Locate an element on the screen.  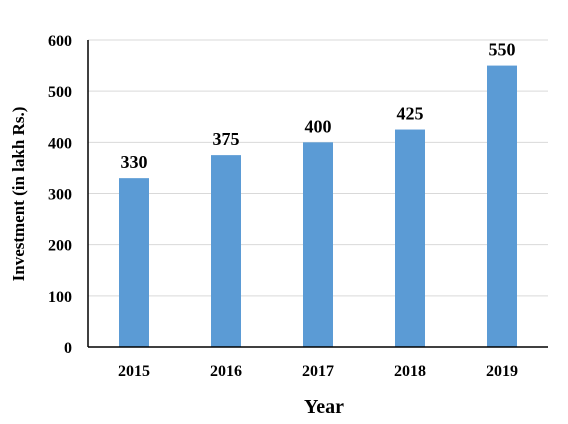
data-label-2019: 550 is located at coordinates (502, 50).